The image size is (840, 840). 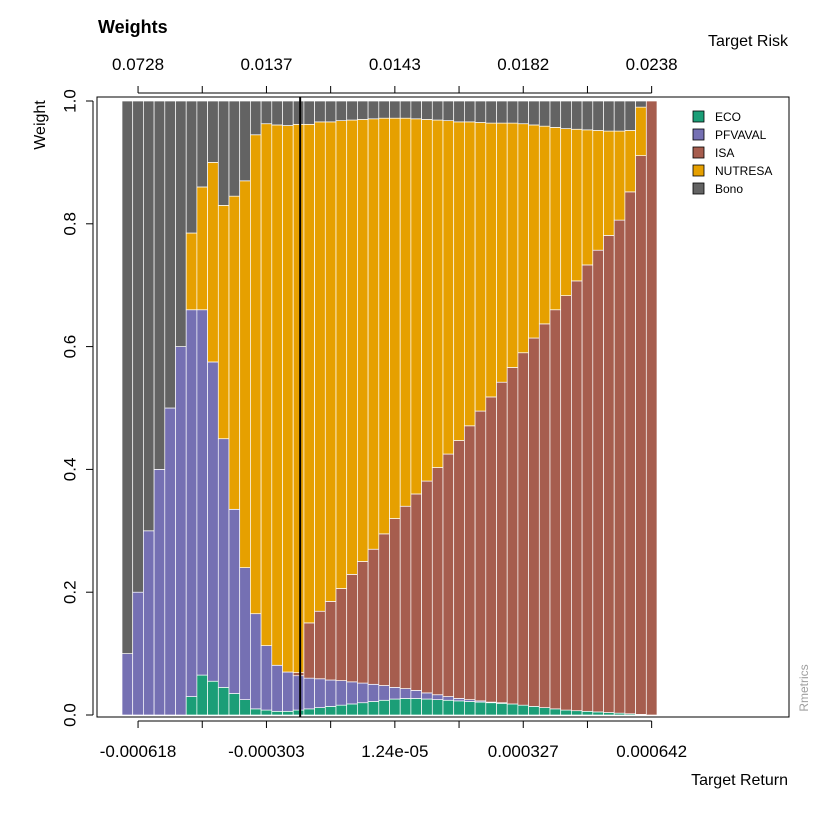 What do you see at coordinates (729, 189) in the screenshot?
I see `legend-label-bono: Bono` at bounding box center [729, 189].